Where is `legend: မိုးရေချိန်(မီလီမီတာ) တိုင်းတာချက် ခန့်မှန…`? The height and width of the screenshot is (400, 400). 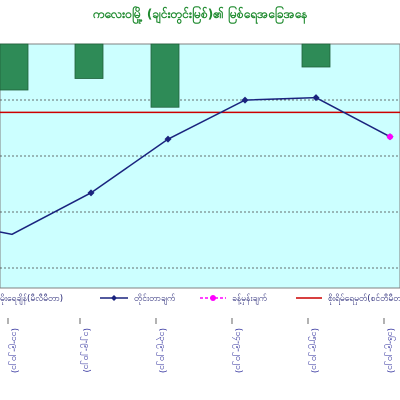
legend: မိုးရေချိန်(မီလီမီတာ) တိုင်းတာချက် ခန့်မှန… is located at coordinates (200, 299).